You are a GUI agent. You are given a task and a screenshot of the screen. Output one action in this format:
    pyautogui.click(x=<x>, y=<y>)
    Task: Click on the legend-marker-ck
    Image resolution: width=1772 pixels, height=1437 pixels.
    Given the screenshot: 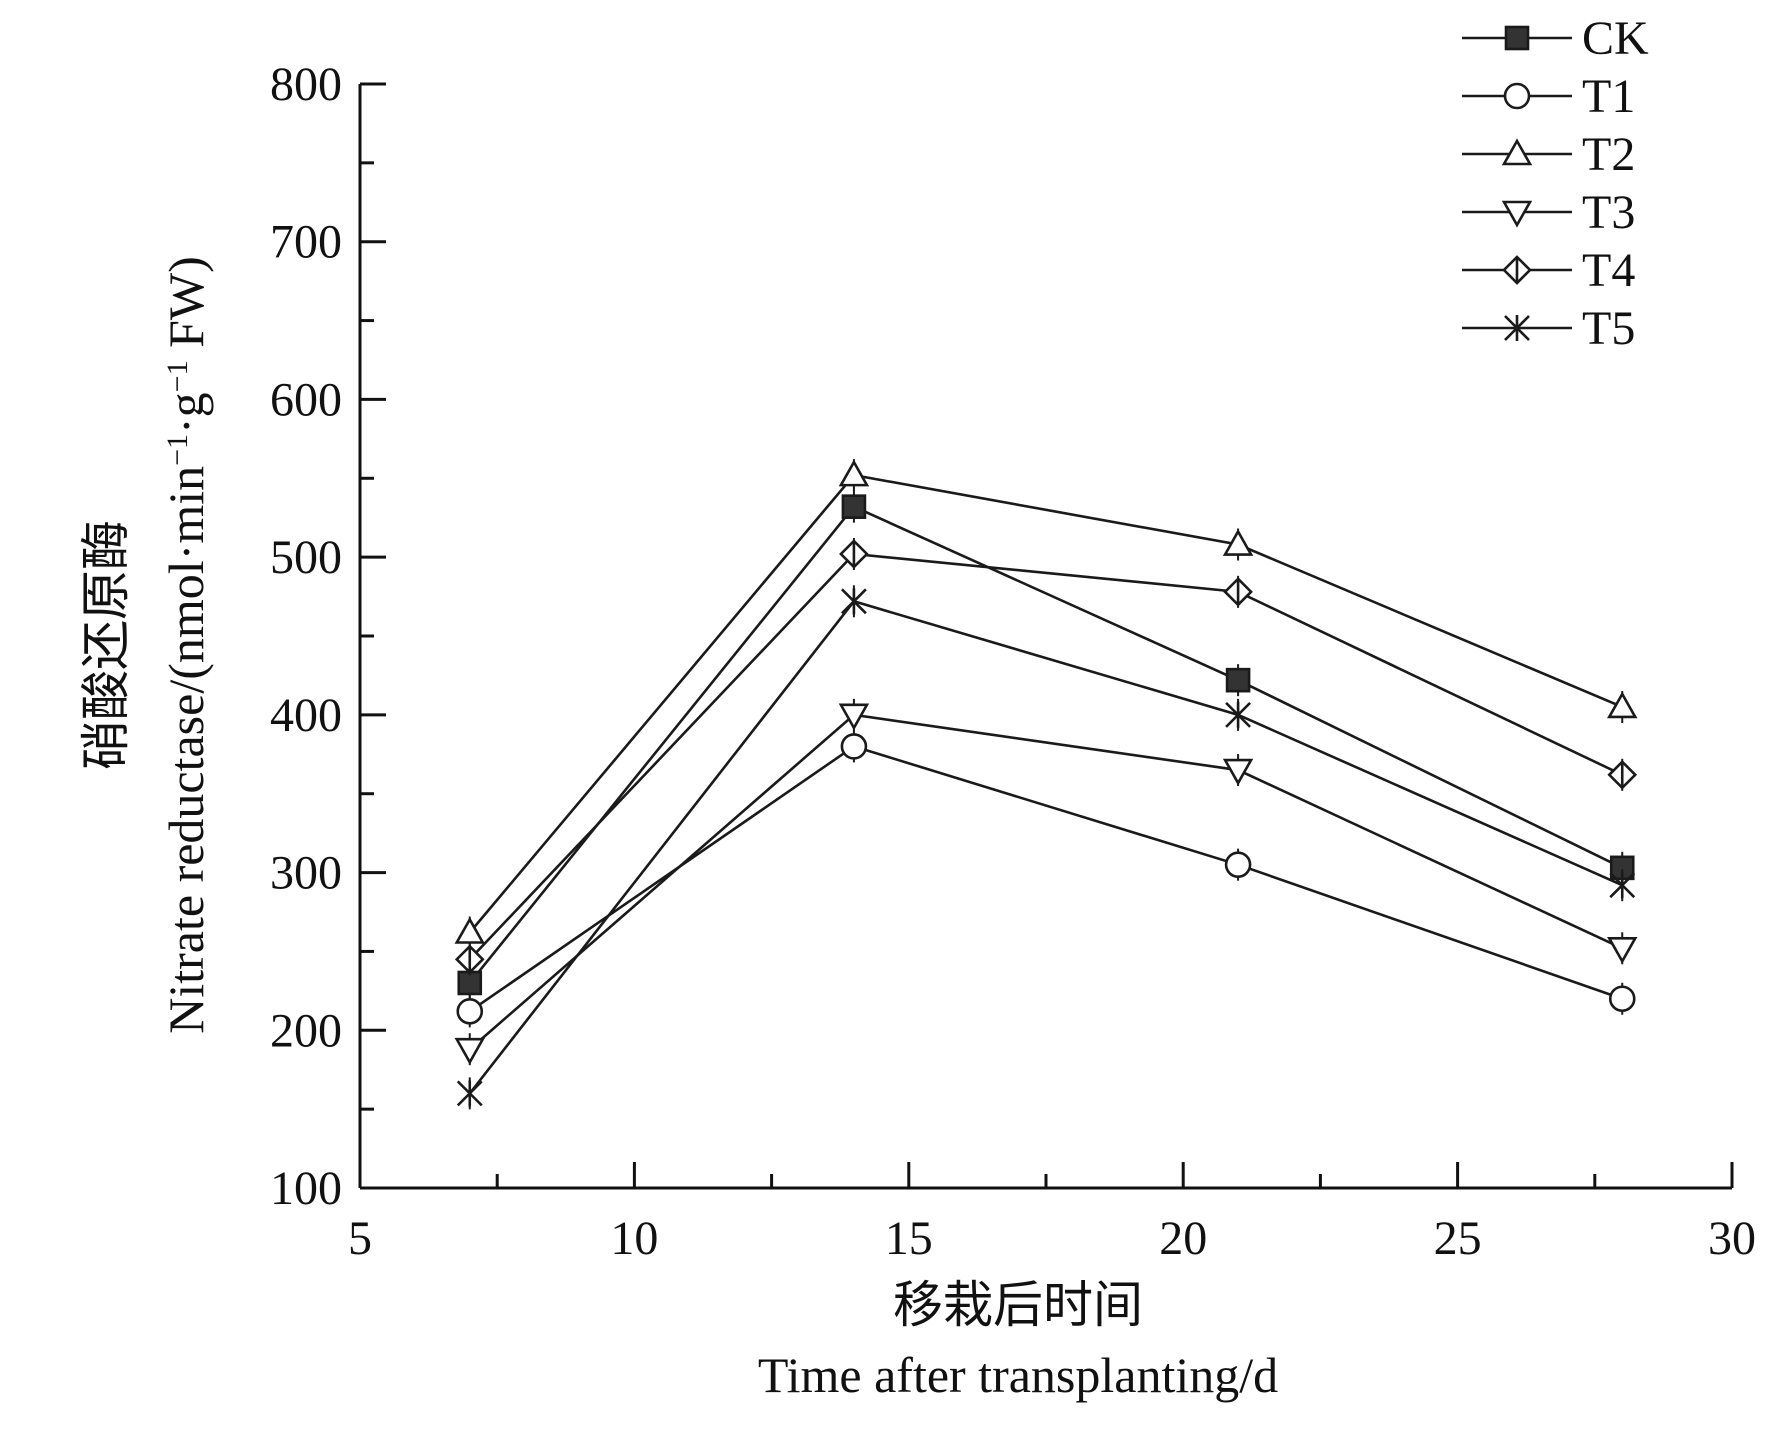 What is the action you would take?
    pyautogui.click(x=1517, y=38)
    